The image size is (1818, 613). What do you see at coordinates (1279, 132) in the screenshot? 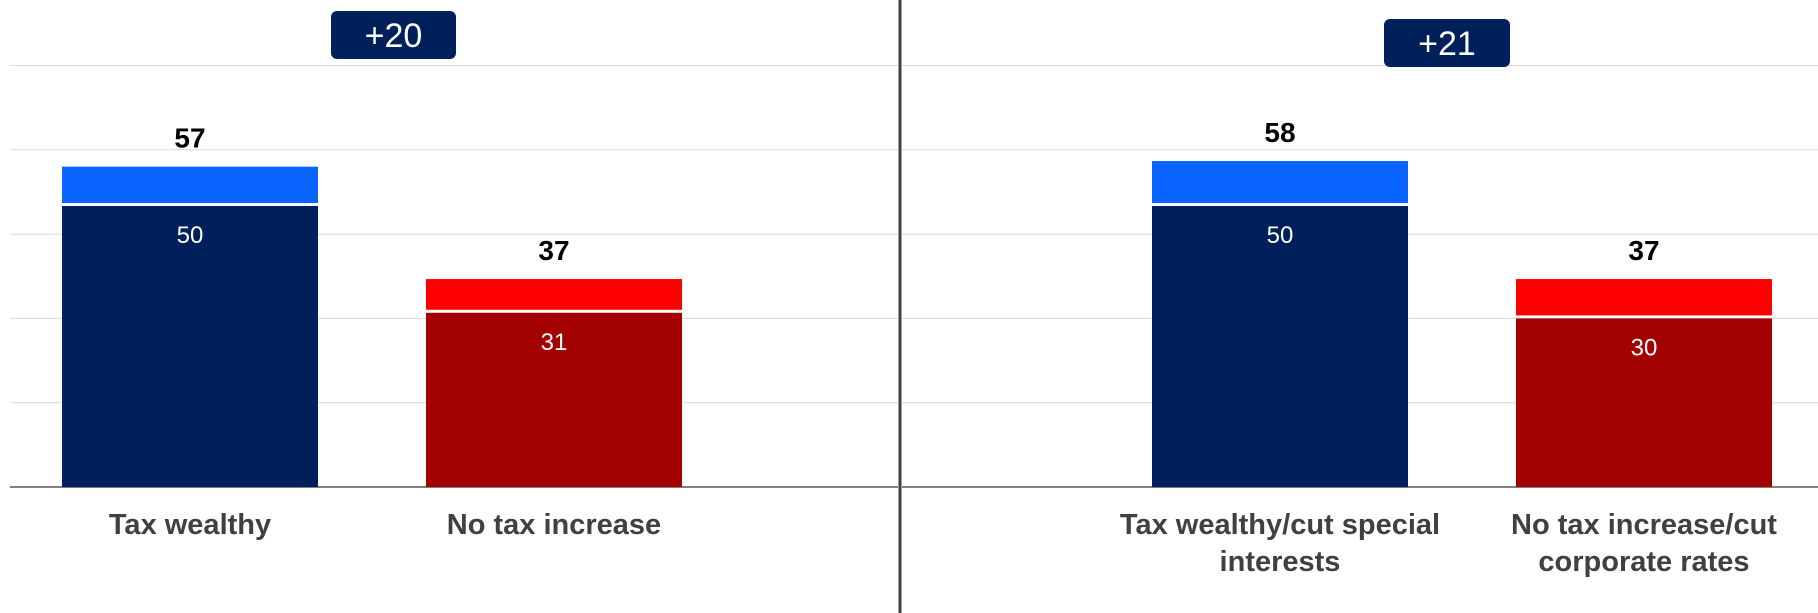
I see `bar-total-label: 58` at bounding box center [1279, 132].